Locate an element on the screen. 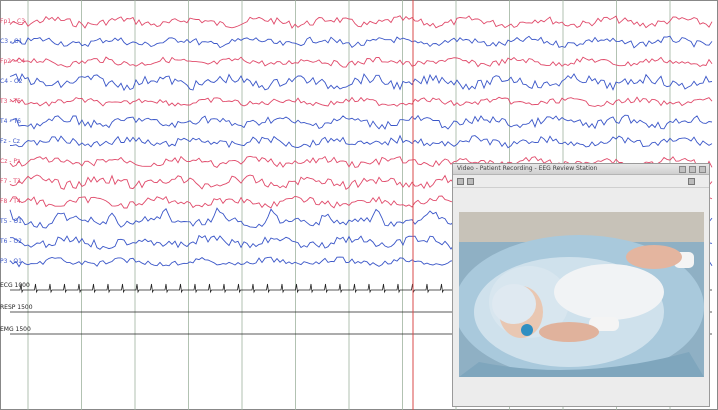 This screenshot has width=718, height=410. settings-icon is located at coordinates (691, 181).